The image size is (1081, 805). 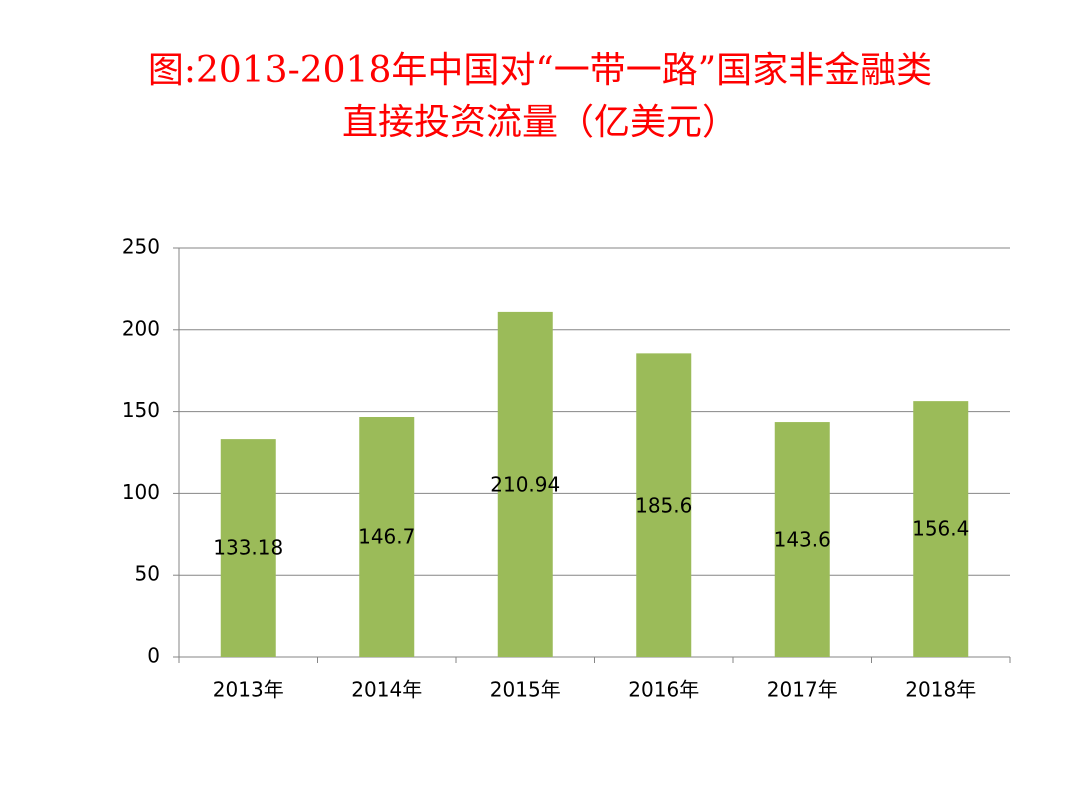 What do you see at coordinates (386, 690) in the screenshot?
I see `x-tick-label: 2014年` at bounding box center [386, 690].